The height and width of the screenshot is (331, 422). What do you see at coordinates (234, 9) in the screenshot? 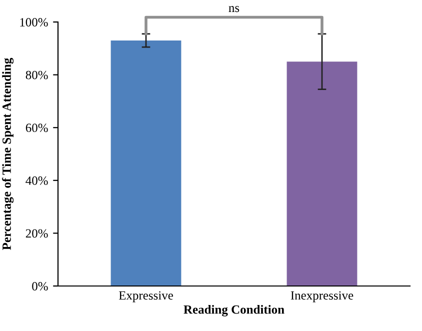
I see `text: ns` at bounding box center [234, 9].